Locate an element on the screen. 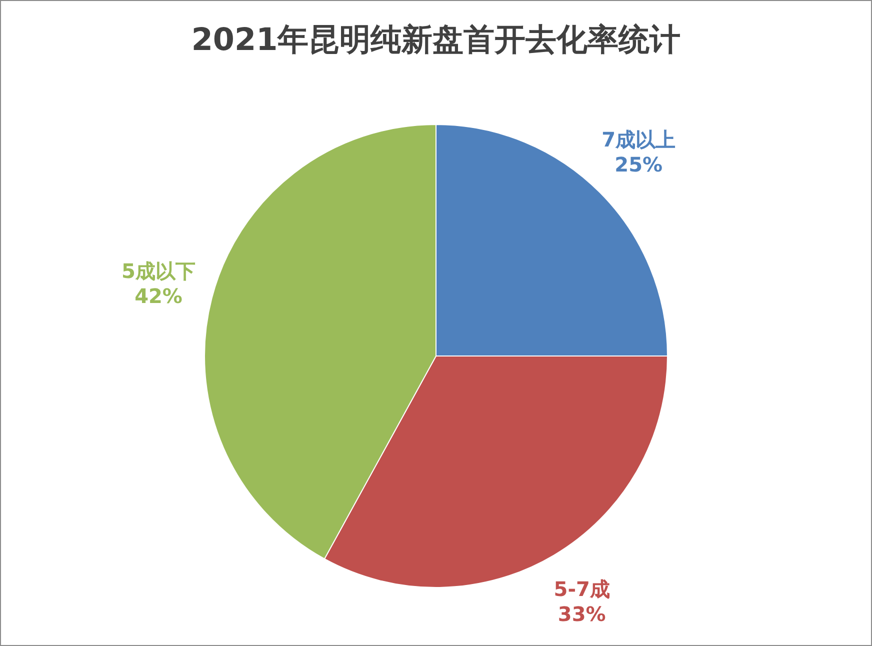 The image size is (872, 646). slice-label: 7成以上 is located at coordinates (639, 140).